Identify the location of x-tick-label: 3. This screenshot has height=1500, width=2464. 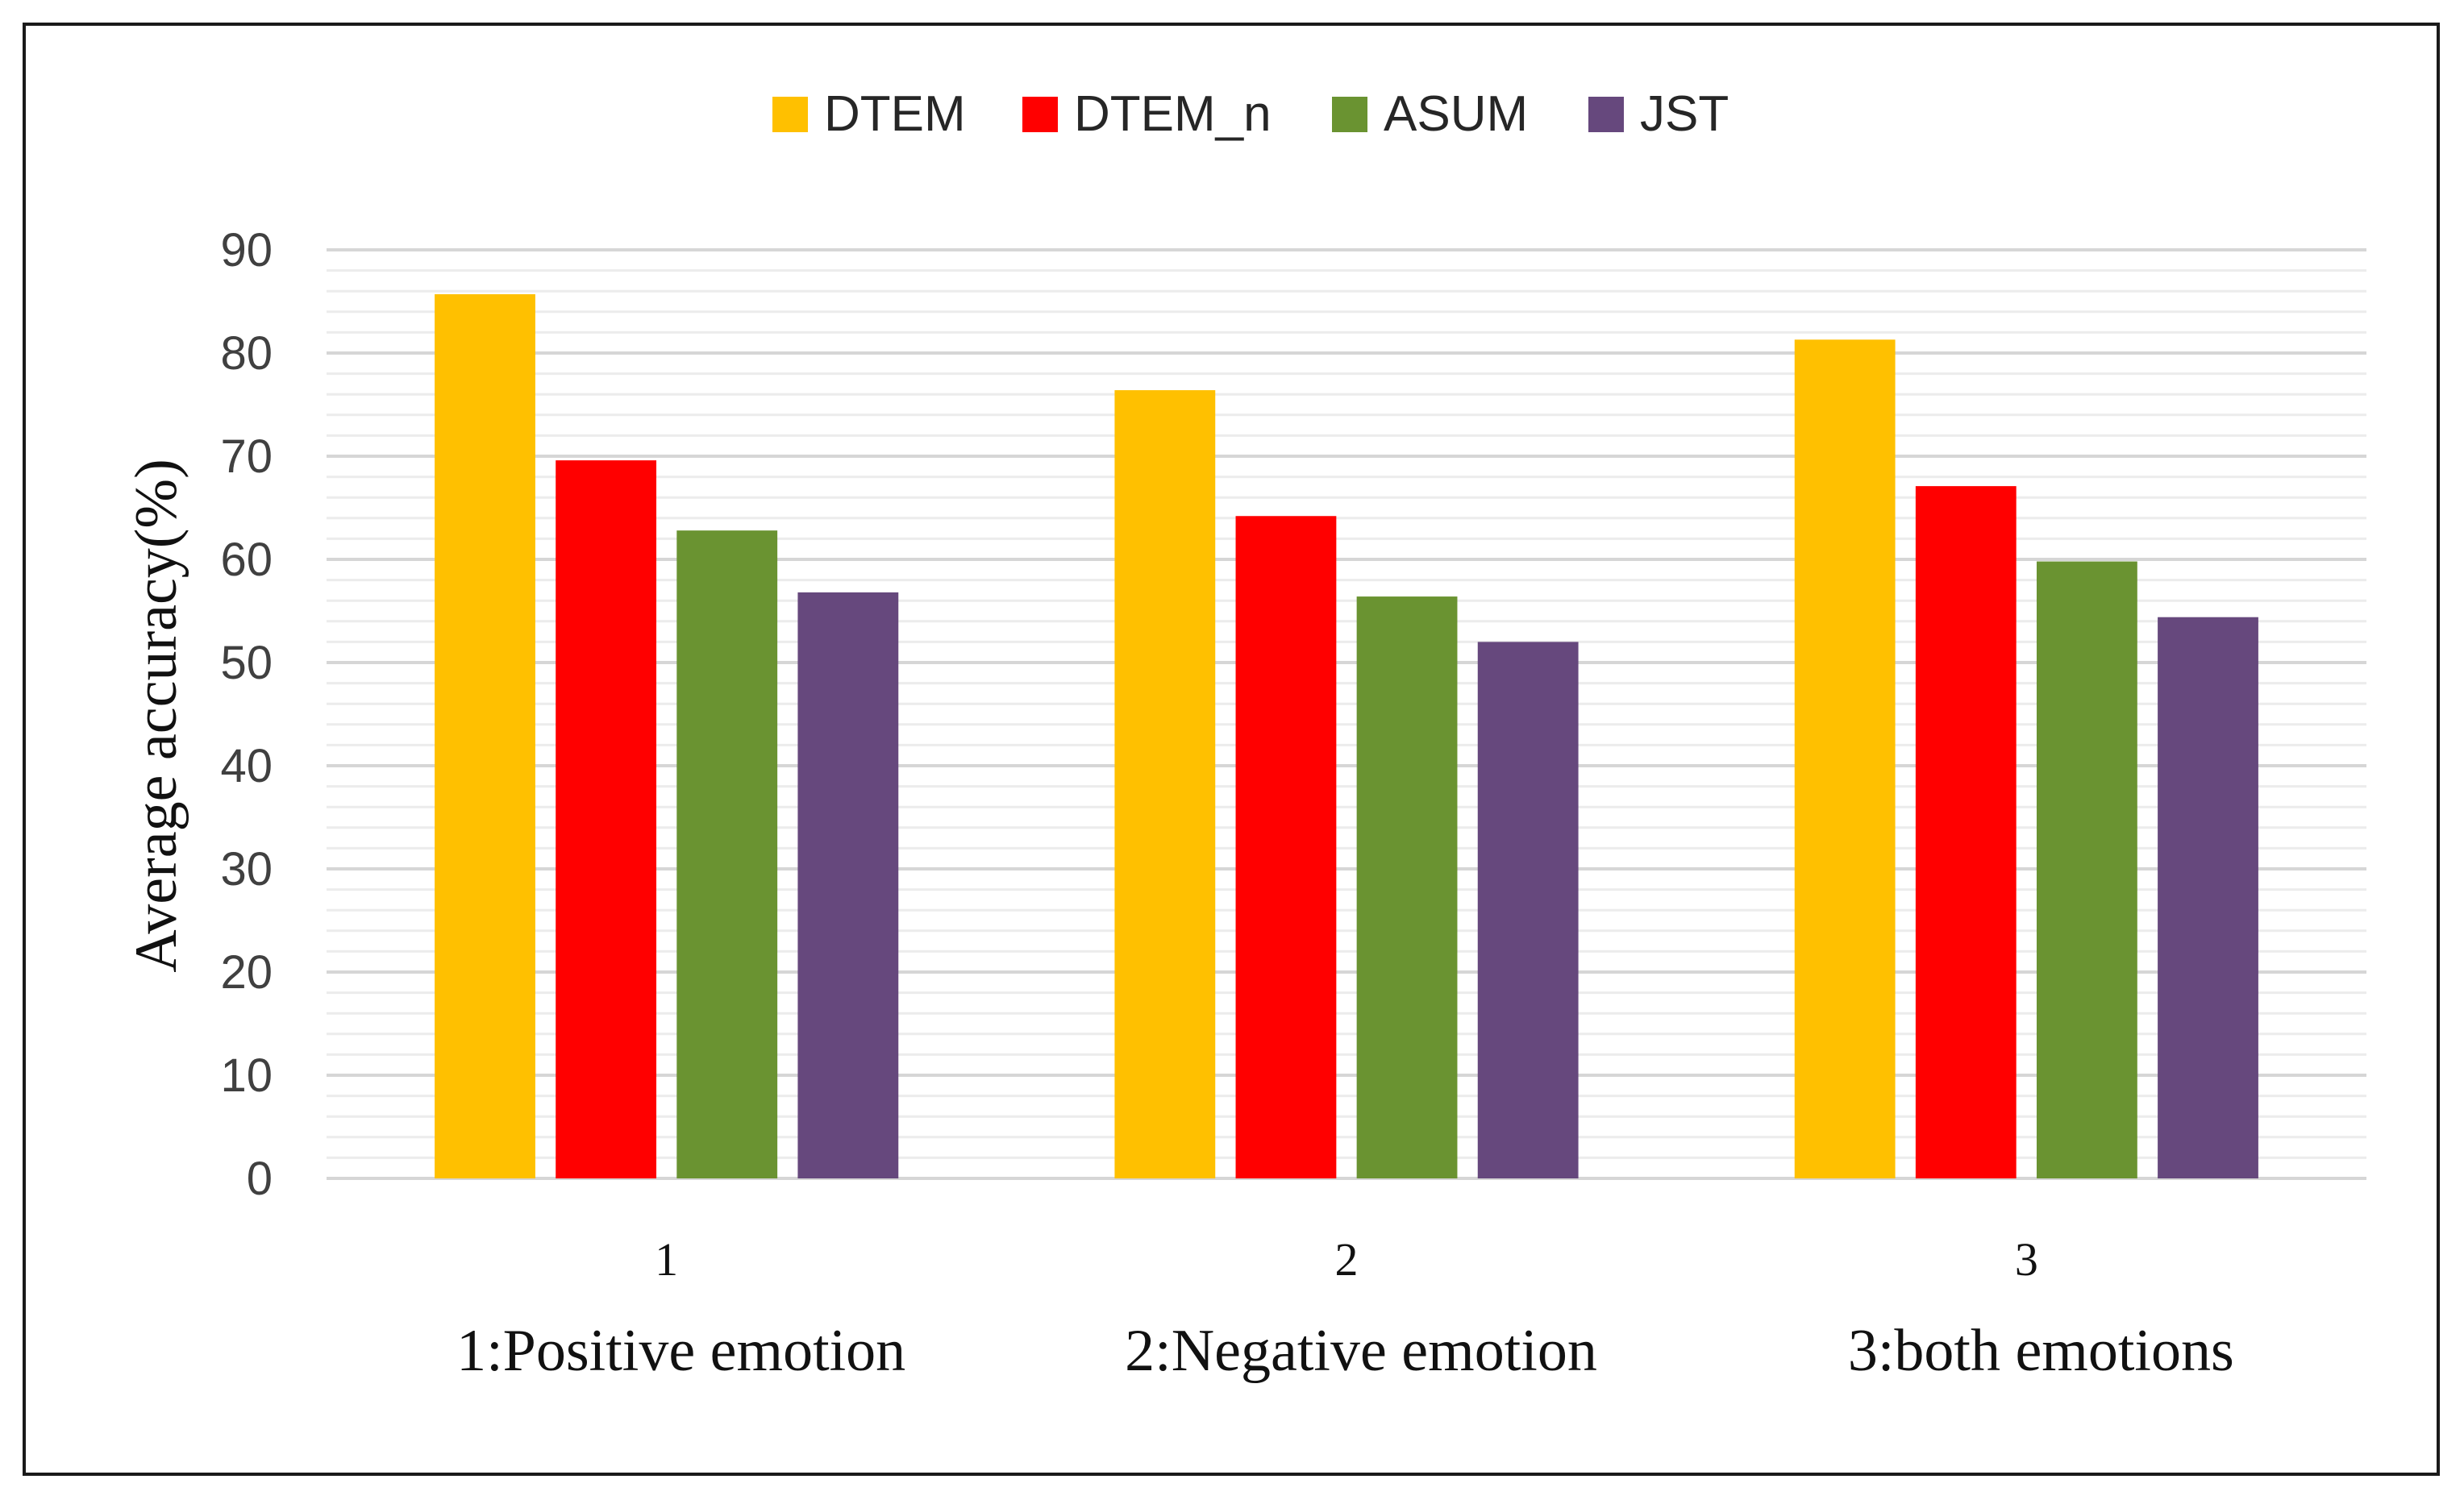
(2026, 1259).